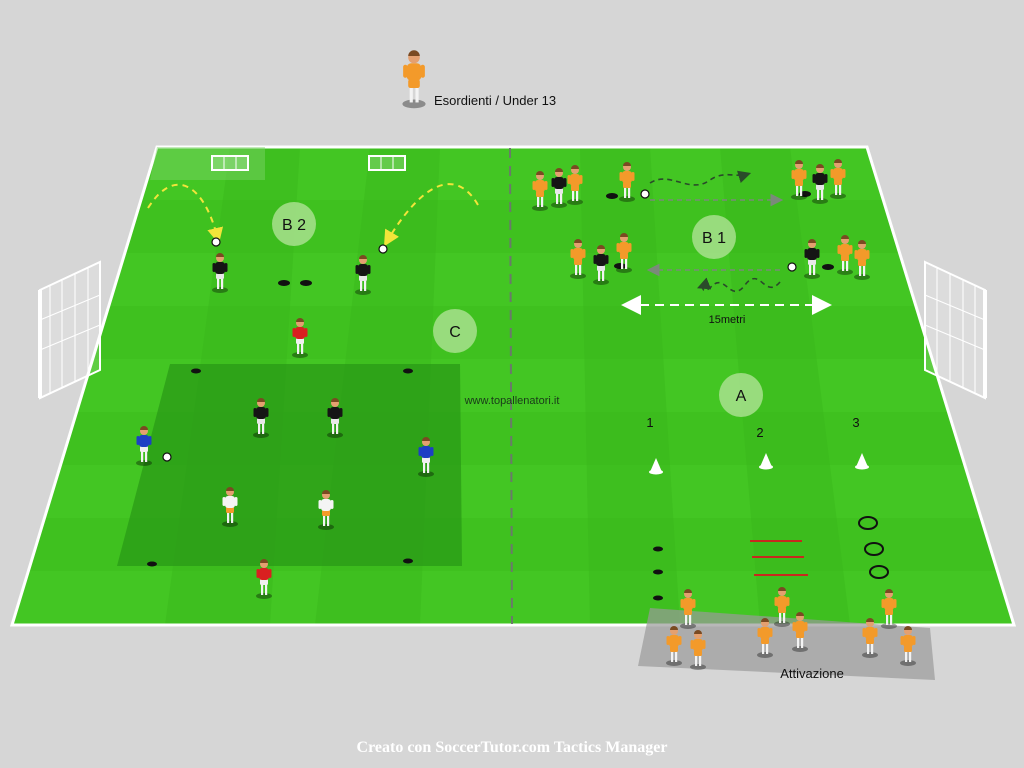  What do you see at coordinates (955, 330) in the screenshot?
I see `goal-right-icon` at bounding box center [955, 330].